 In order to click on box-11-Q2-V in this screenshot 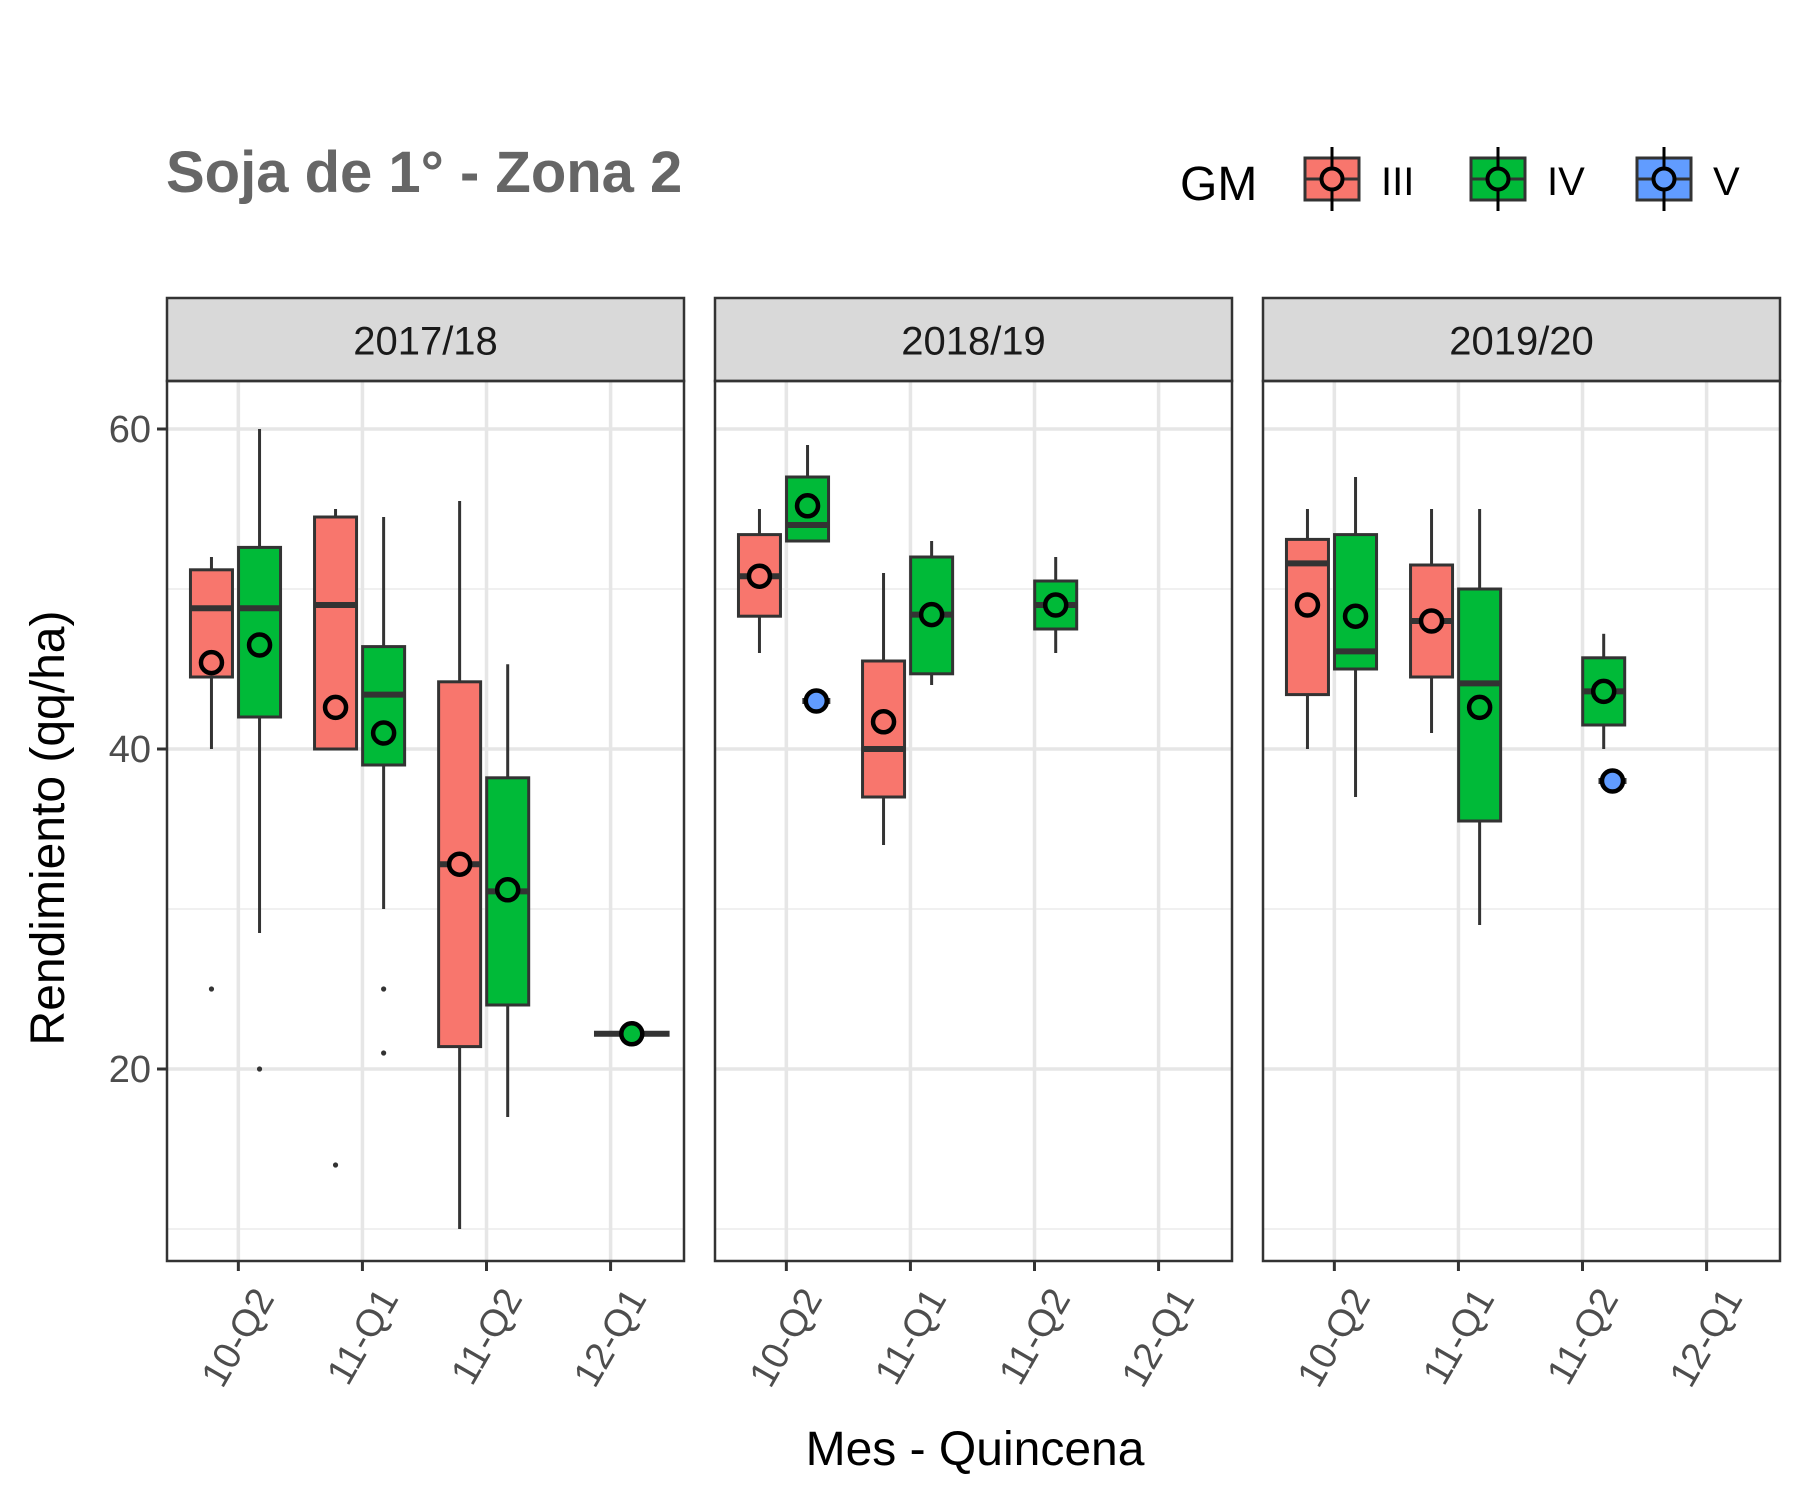, I will do `click(1612, 781)`.